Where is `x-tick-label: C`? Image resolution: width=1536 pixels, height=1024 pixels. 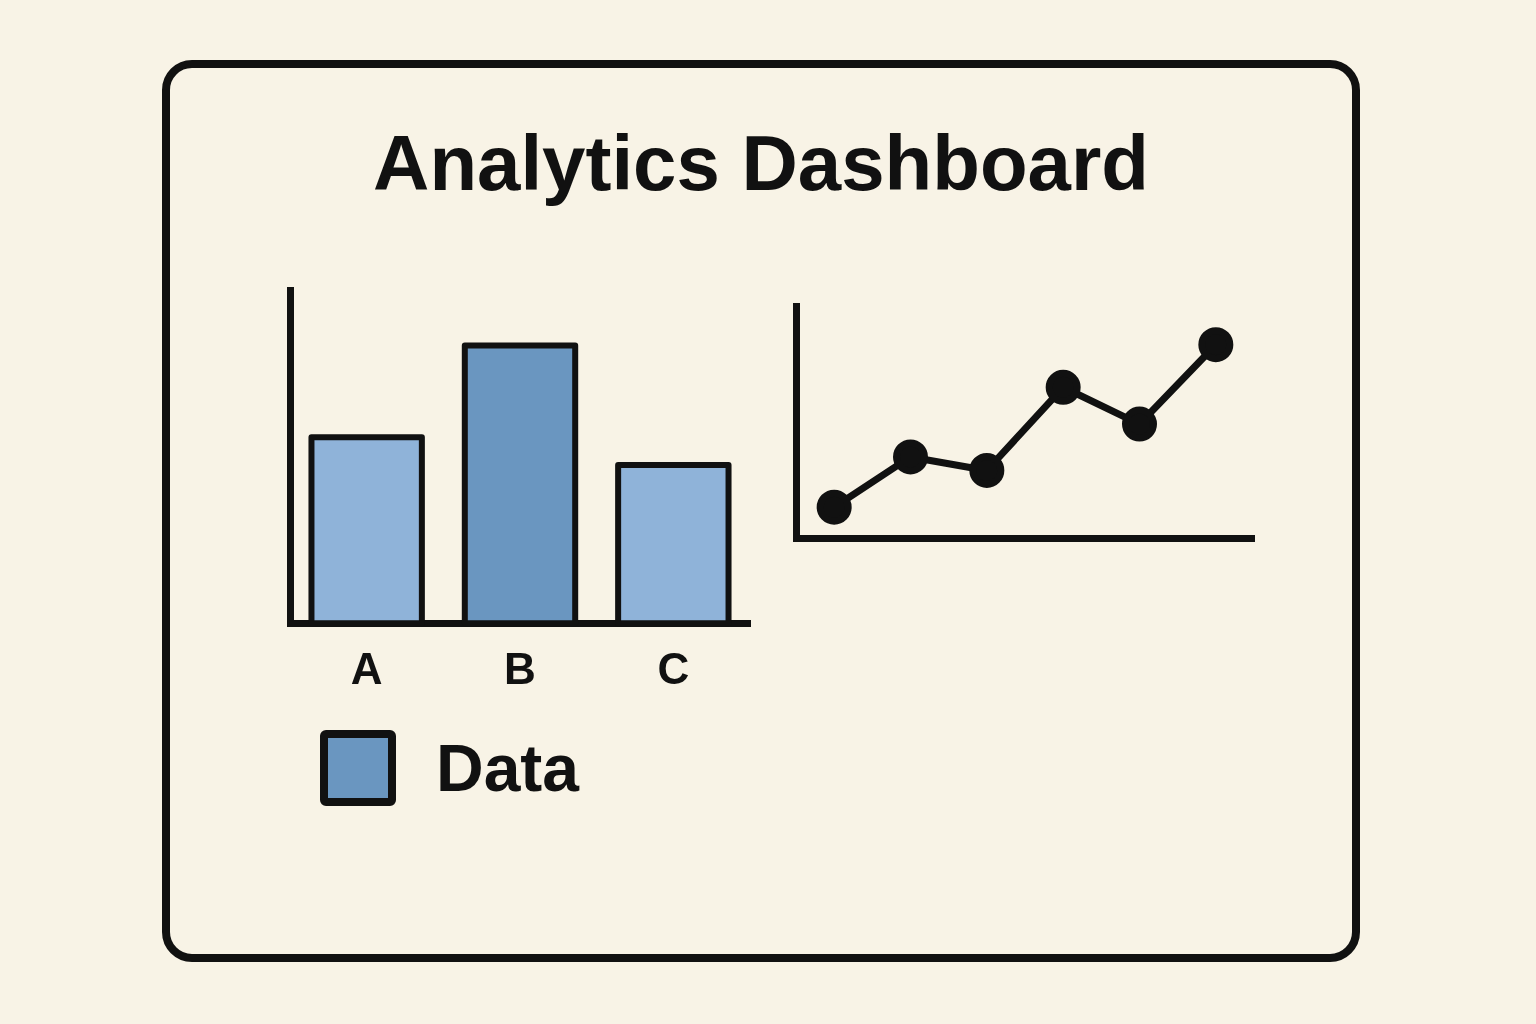
x-tick-label: C is located at coordinates (673, 668).